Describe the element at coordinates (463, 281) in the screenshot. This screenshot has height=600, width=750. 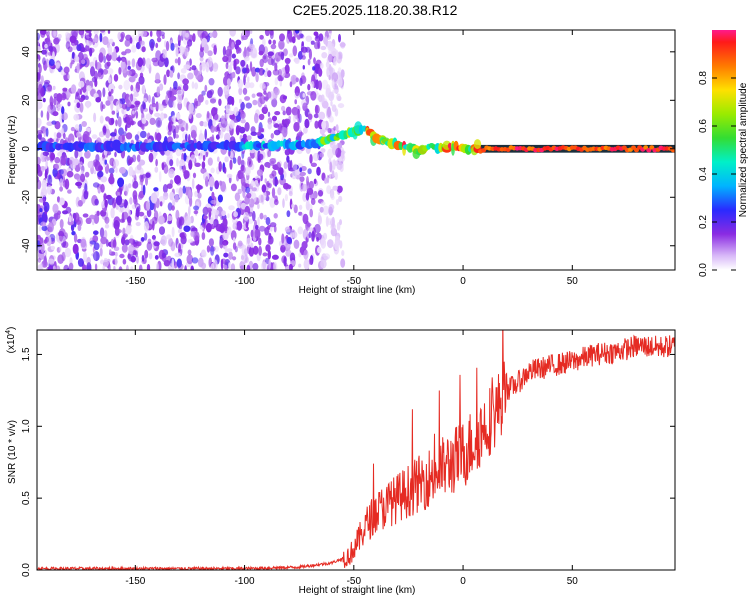
I see `x-tick-label: 0` at that location.